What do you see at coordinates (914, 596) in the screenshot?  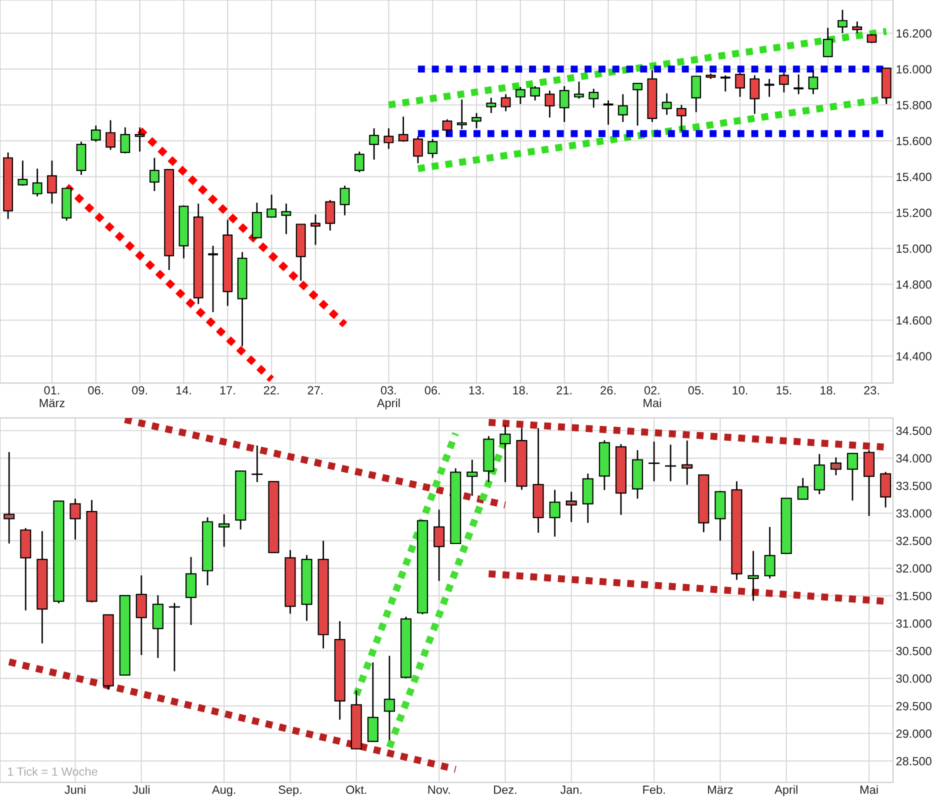 I see `y-tick-label: 31.500` at bounding box center [914, 596].